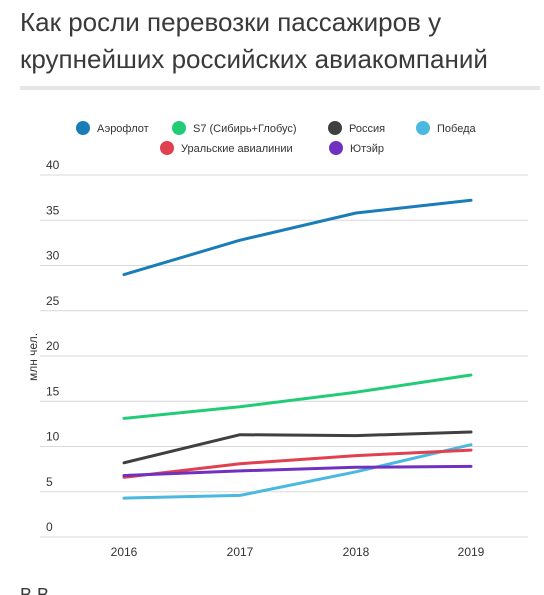 Image resolution: width=544 pixels, height=595 pixels. What do you see at coordinates (49, 527) in the screenshot?
I see `y-tick-label: 0` at bounding box center [49, 527].